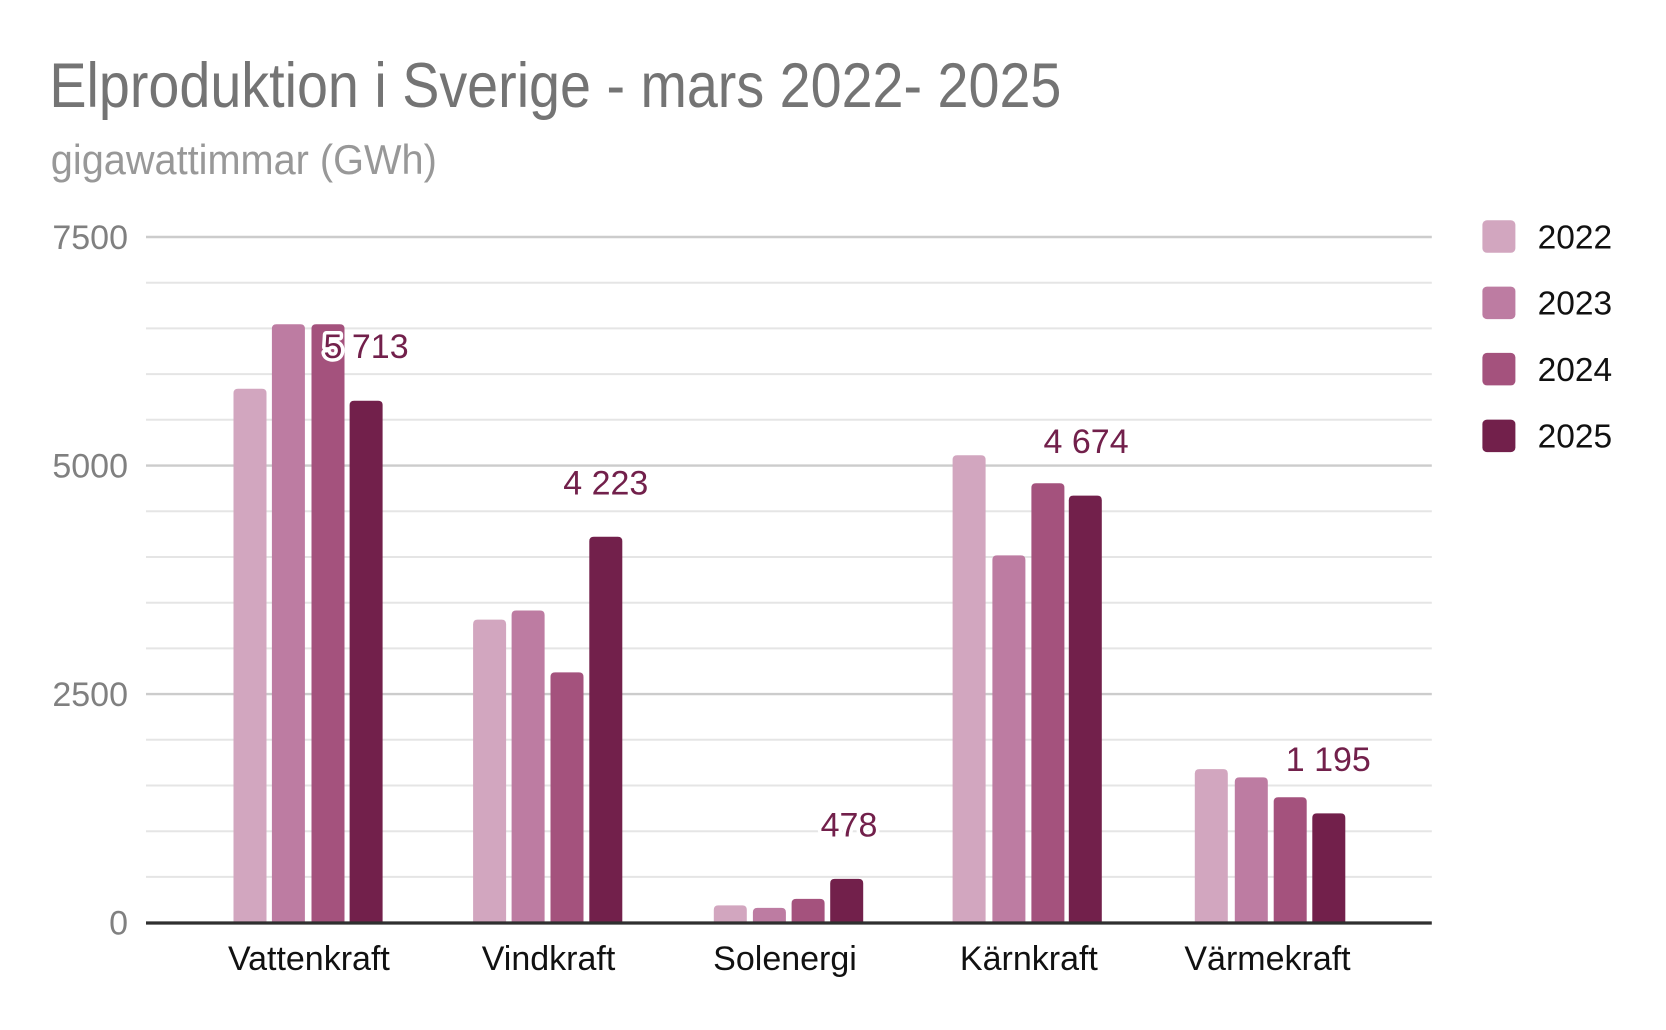 This screenshot has width=1666, height=1030. I want to click on svg-text: Värmekraft, so click(1267, 959).